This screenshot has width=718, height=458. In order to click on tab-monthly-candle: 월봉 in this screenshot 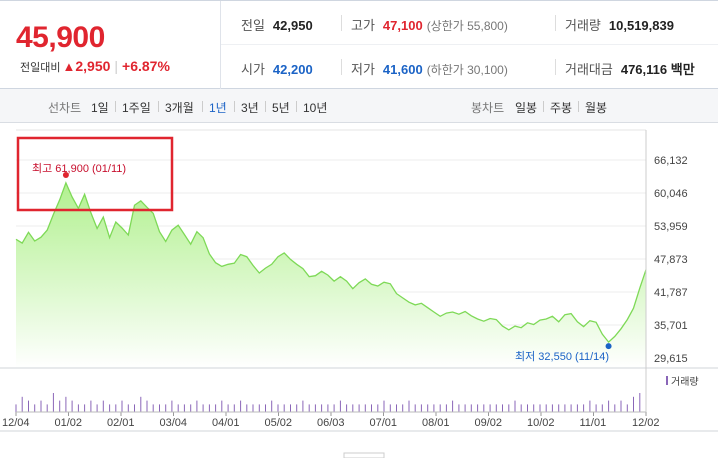, I will do `click(596, 108)`.